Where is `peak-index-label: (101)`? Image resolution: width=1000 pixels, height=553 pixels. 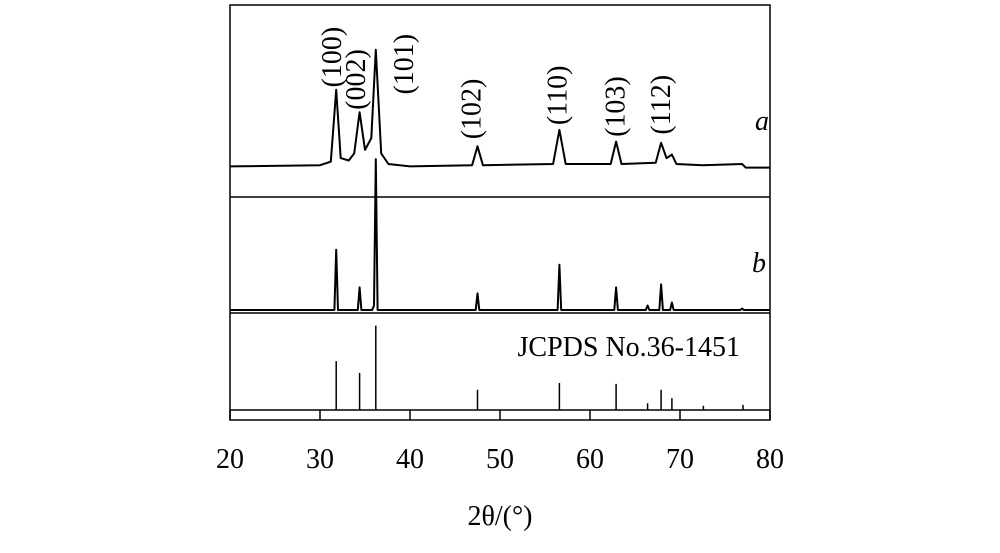 peak-index-label: (101) is located at coordinates (404, 64).